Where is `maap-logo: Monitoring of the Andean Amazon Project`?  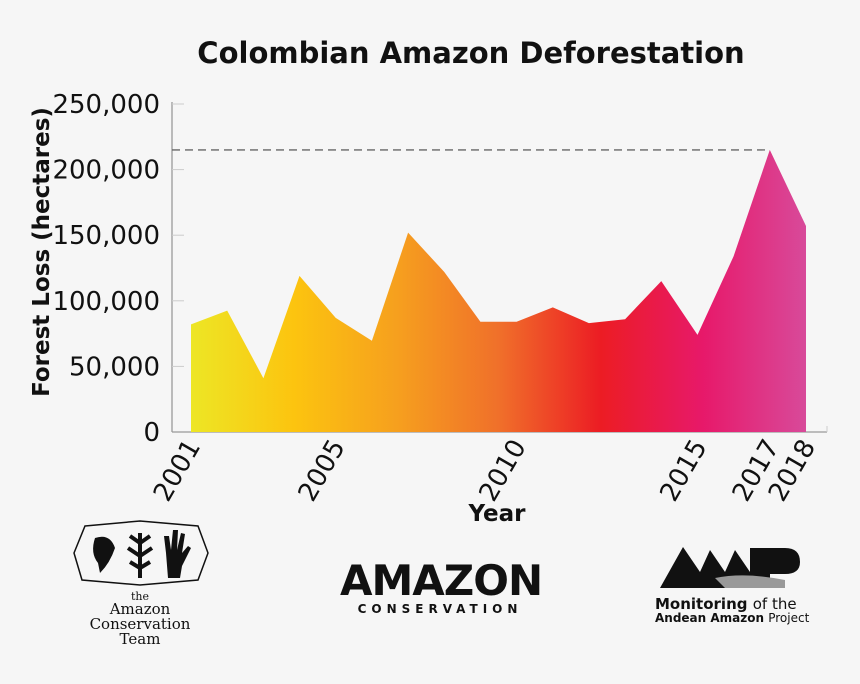 maap-logo: Monitoring of the Andean Amazon Project is located at coordinates (735, 583).